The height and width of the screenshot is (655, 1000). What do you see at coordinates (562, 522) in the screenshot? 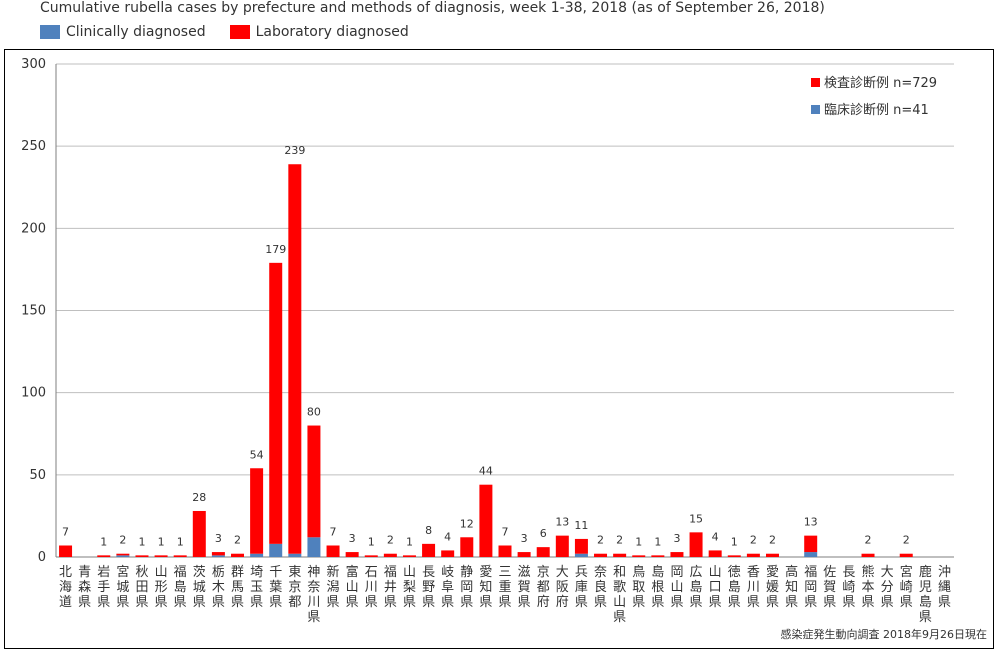
I see `data-label: 13` at bounding box center [562, 522].